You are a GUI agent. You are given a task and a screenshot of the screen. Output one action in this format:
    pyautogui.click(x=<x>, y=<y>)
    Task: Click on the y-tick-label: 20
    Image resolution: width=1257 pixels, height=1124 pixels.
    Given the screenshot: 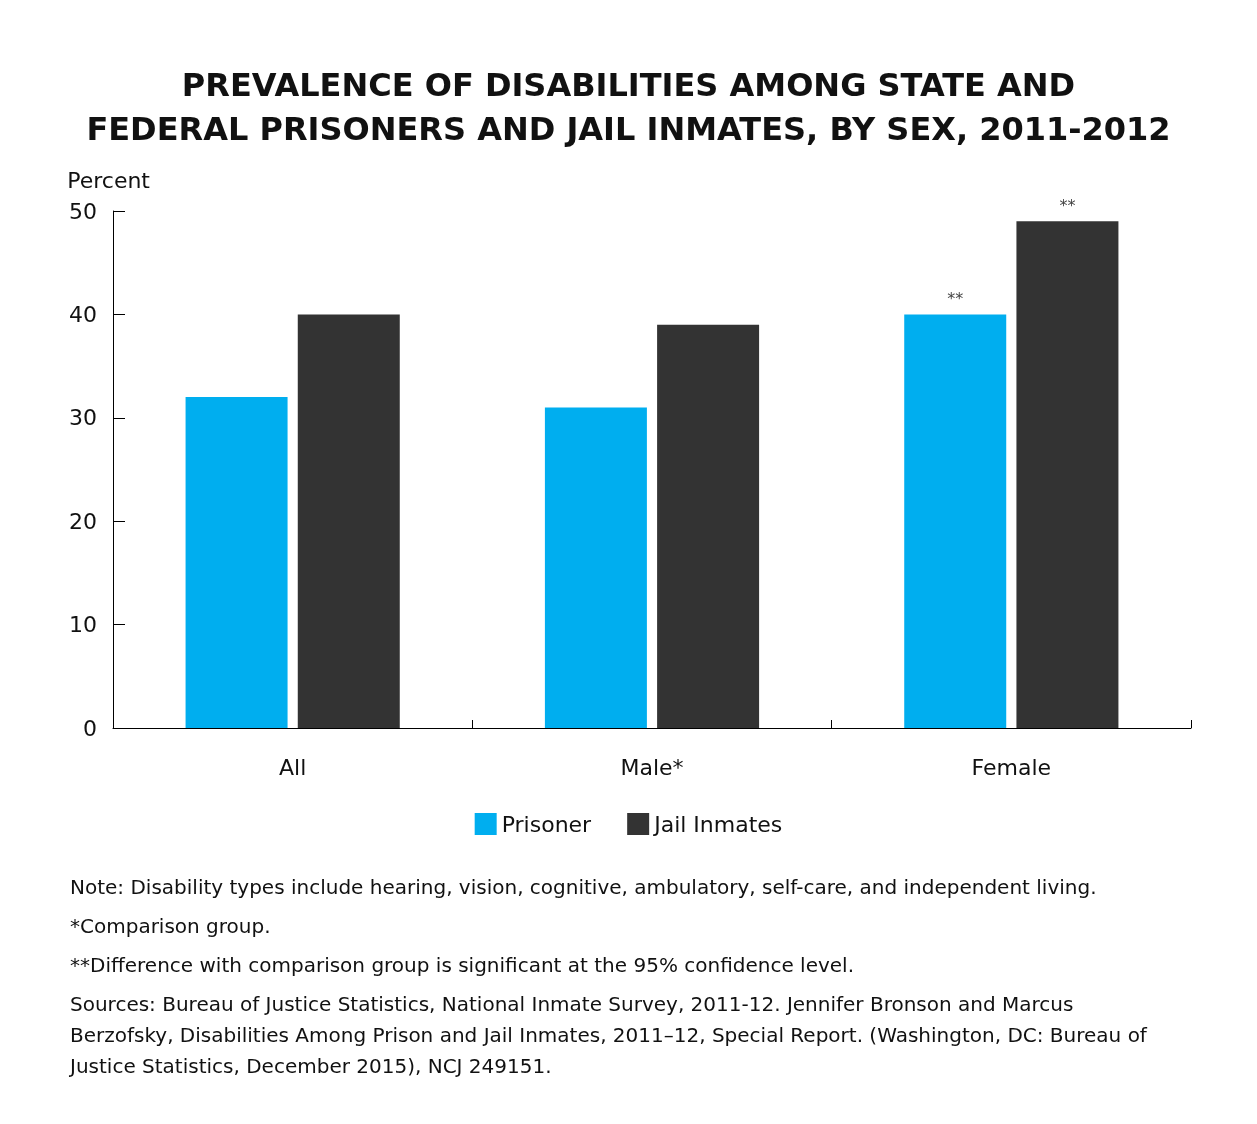 What is the action you would take?
    pyautogui.click(x=83, y=521)
    